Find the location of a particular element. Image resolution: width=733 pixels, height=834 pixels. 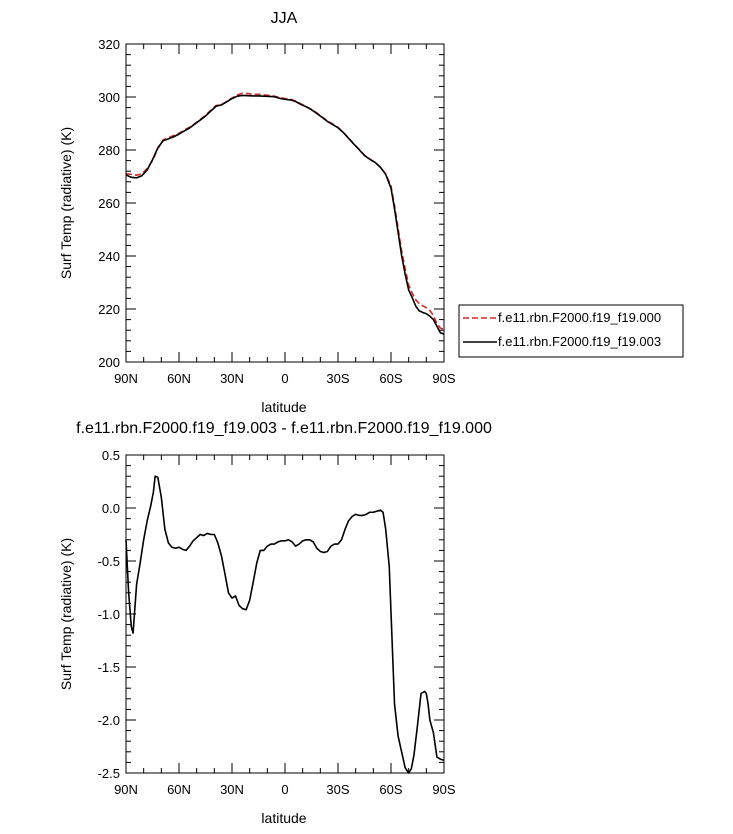

legend-box is located at coordinates (571, 331).